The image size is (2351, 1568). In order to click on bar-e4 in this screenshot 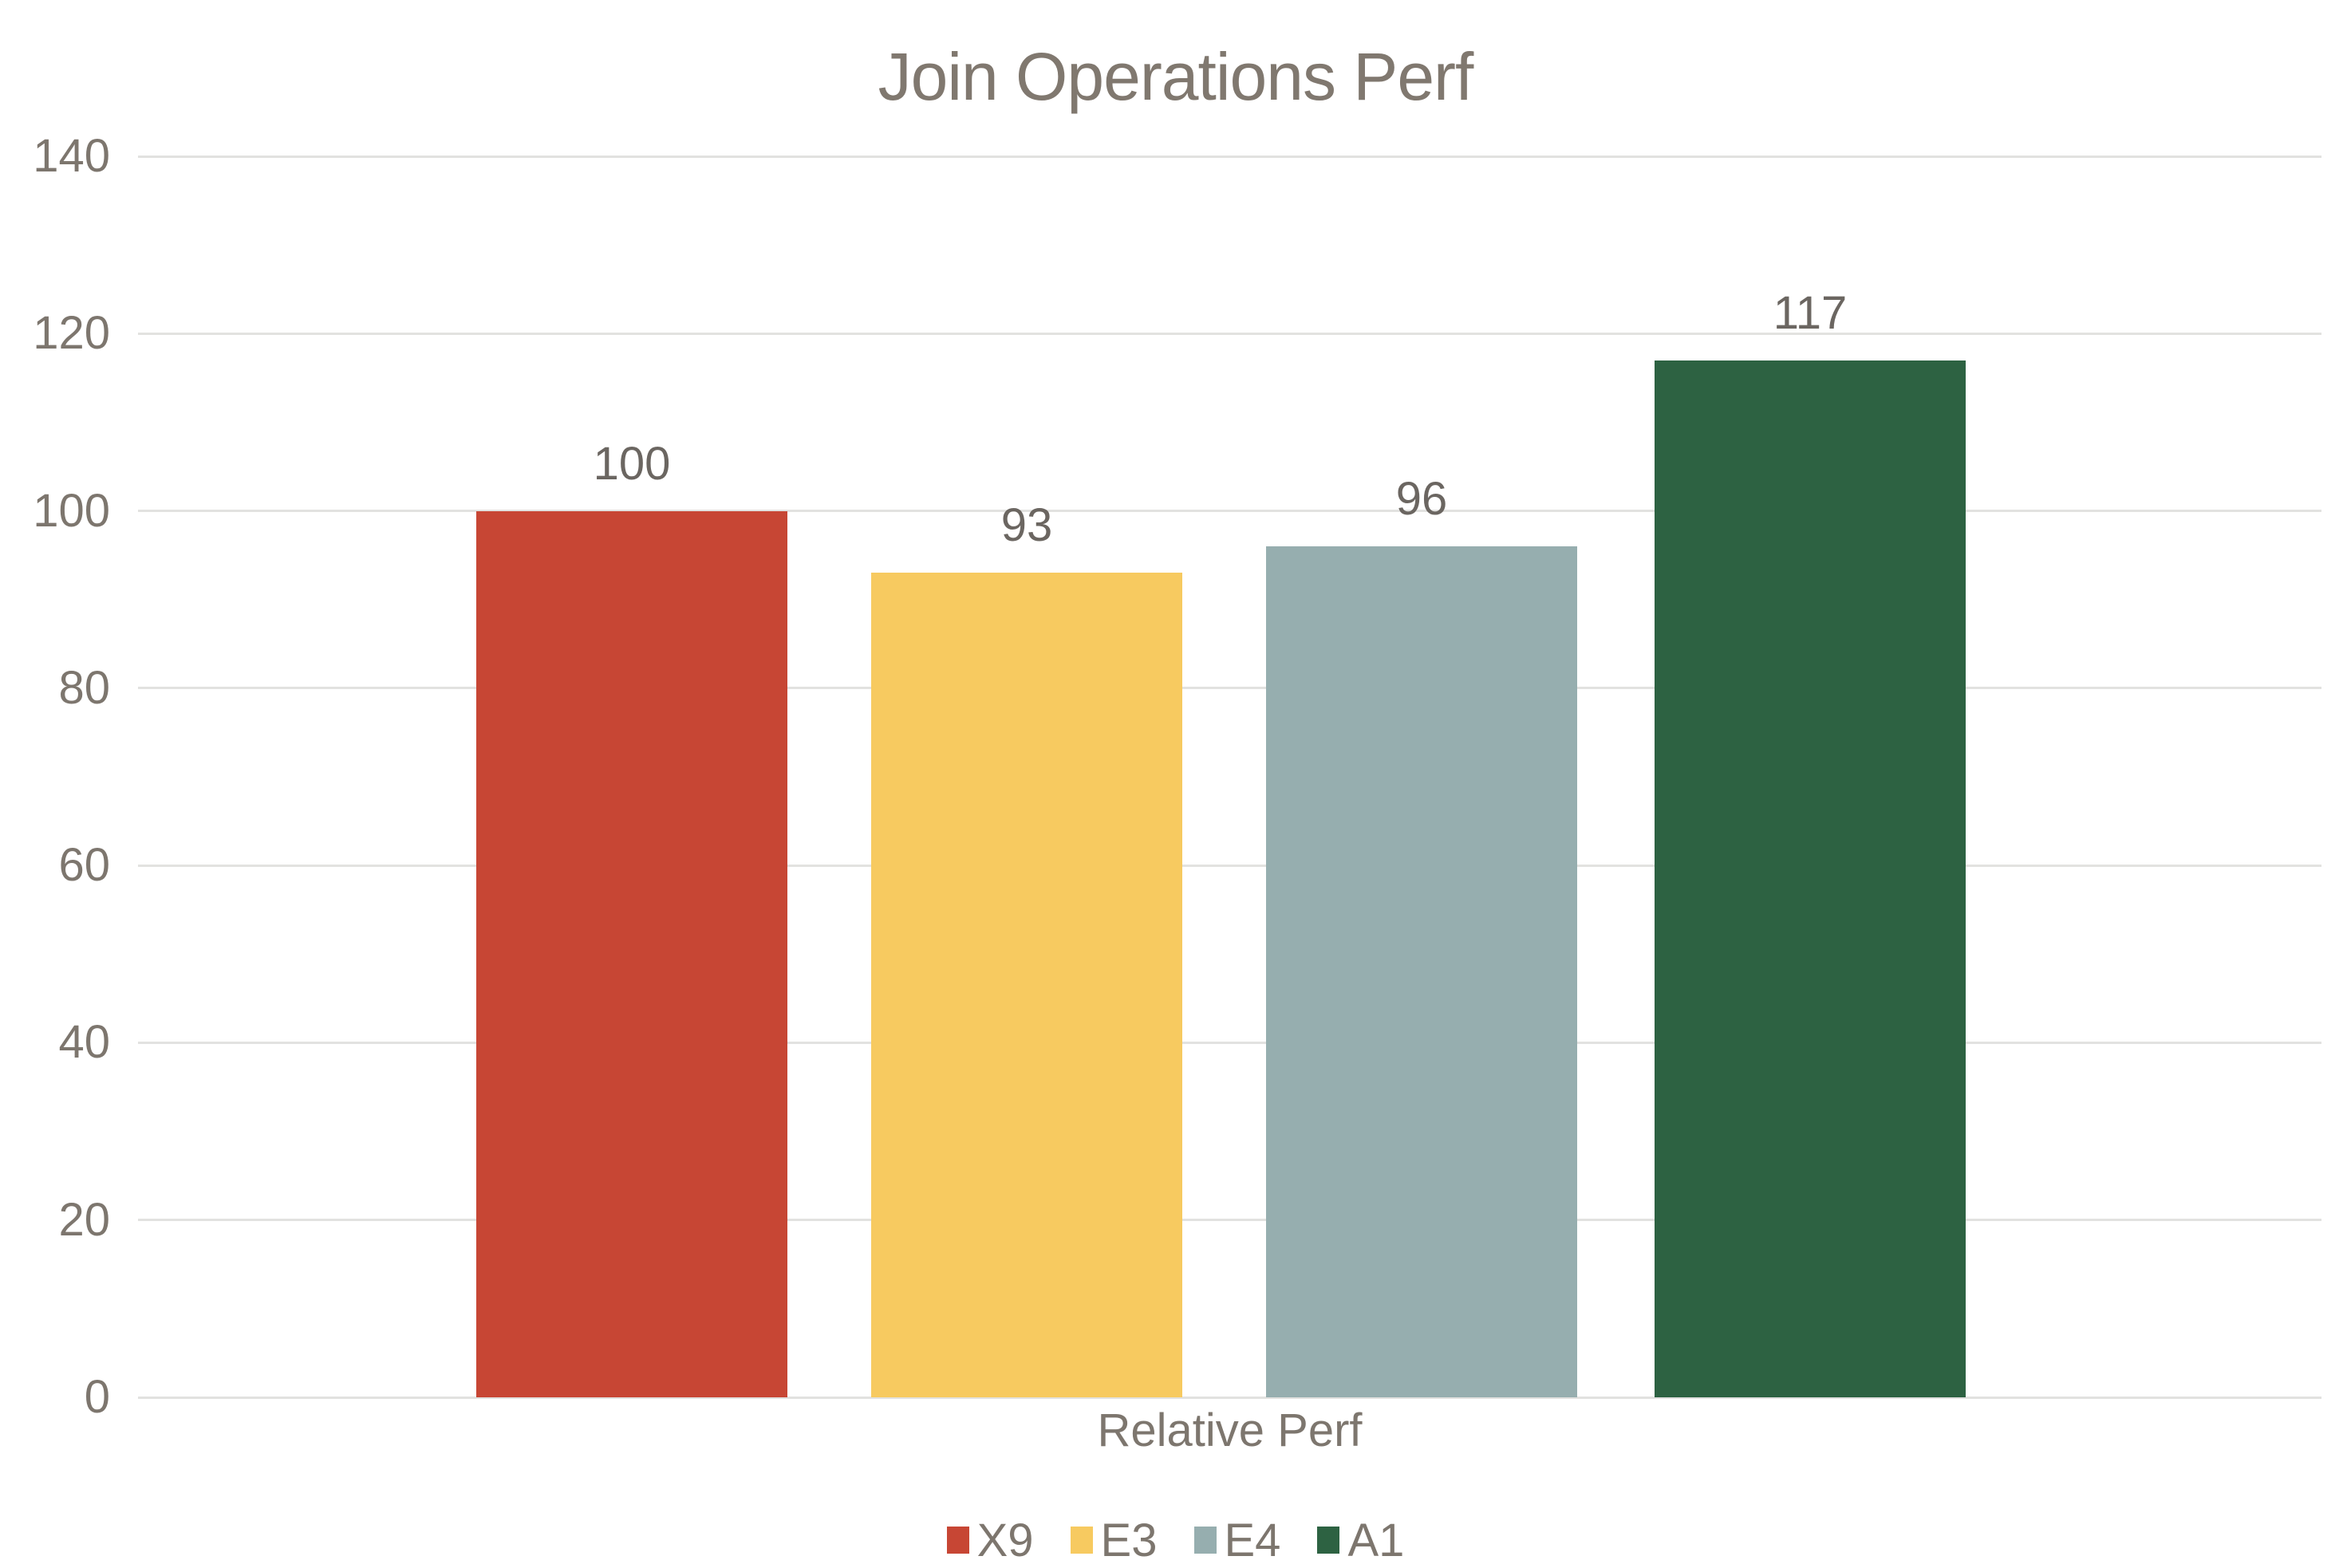, I will do `click(1421, 971)`.